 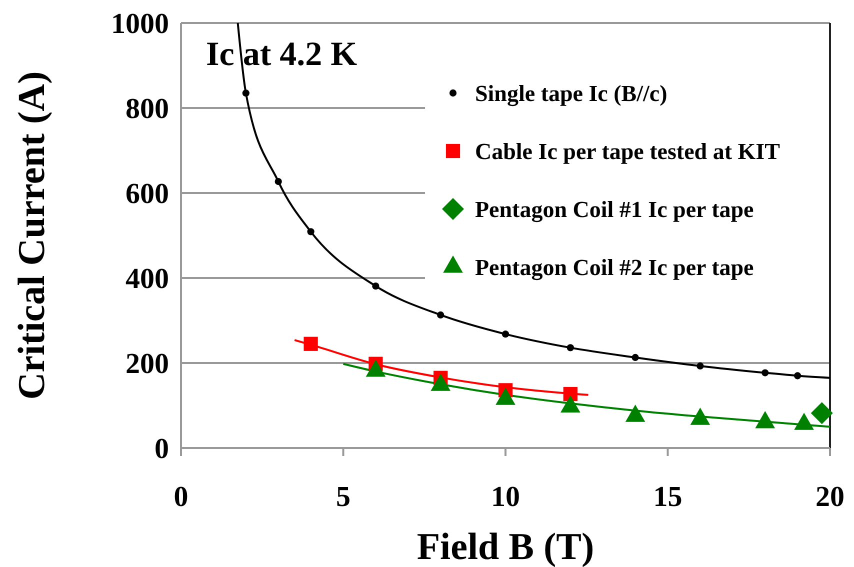 What do you see at coordinates (147, 194) in the screenshot?
I see `y-tick-label: 600` at bounding box center [147, 194].